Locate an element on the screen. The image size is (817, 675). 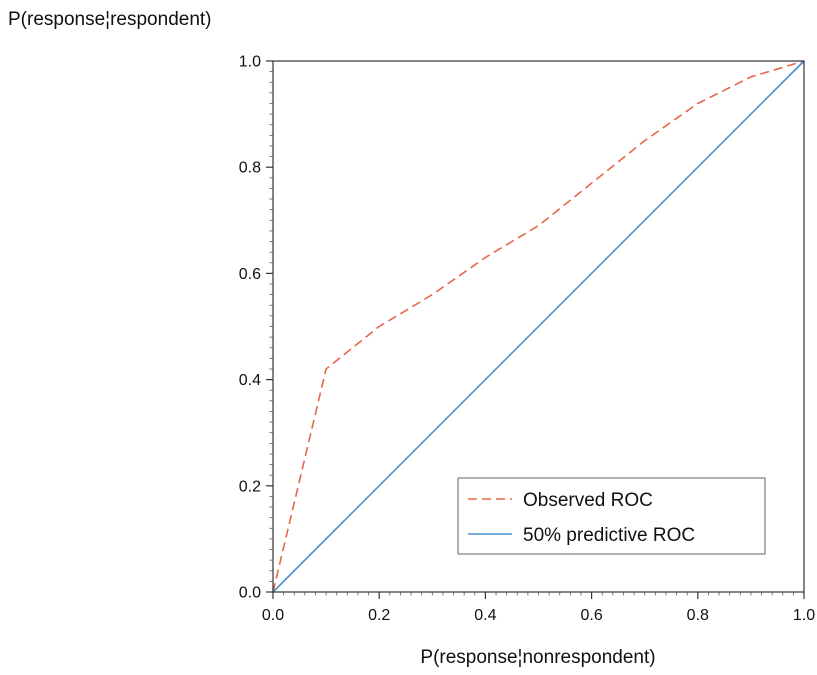
x-tick-label: 0.0 is located at coordinates (273, 615).